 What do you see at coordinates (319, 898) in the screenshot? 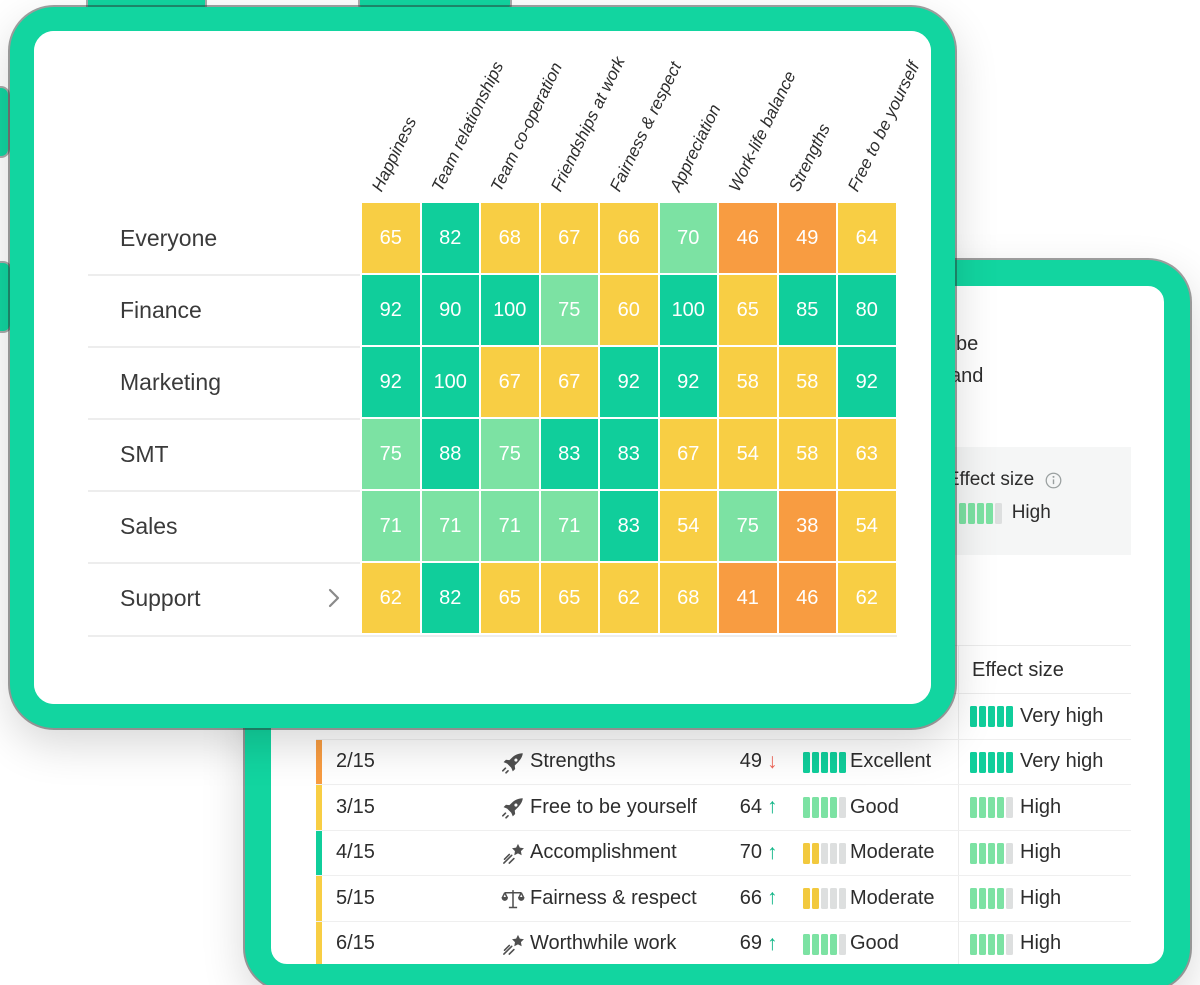
I see `row-accent-bar` at bounding box center [319, 898].